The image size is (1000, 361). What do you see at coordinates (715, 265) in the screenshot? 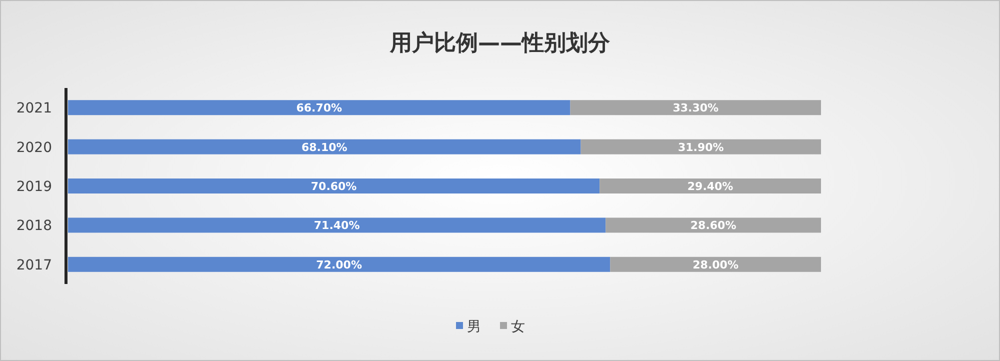
I see `data-label: 28.00%` at bounding box center [715, 265].